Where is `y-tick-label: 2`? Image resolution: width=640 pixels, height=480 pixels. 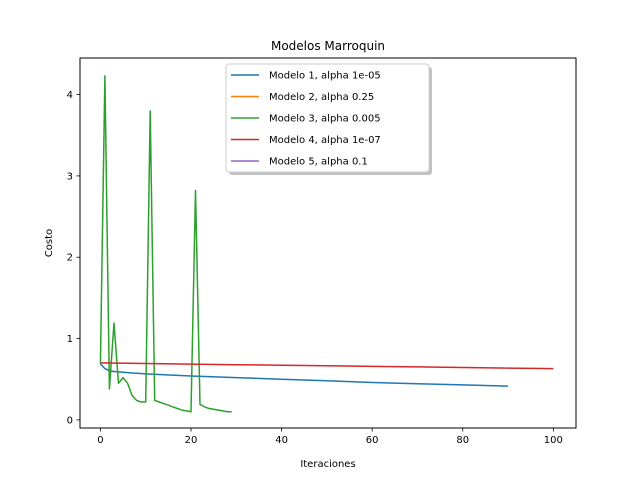 y-tick-label: 2 is located at coordinates (70, 258).